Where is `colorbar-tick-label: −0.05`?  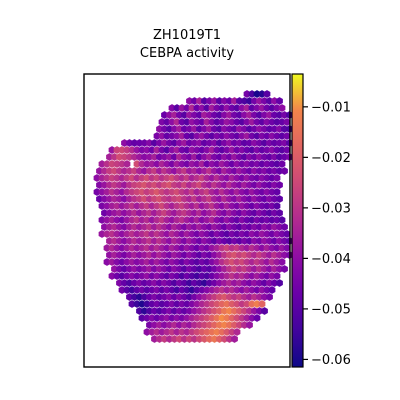
colorbar-tick-label: −0.05 is located at coordinates (331, 309).